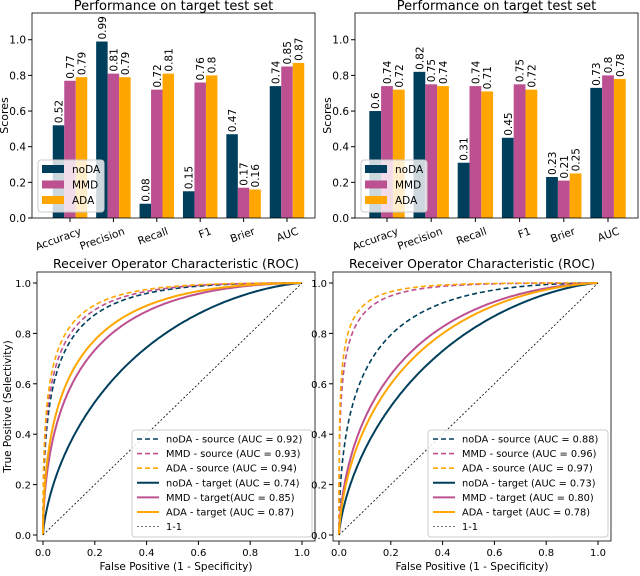  What do you see at coordinates (340, 148) in the screenshot?
I see `y-tick-label: 0.4` at bounding box center [340, 148].